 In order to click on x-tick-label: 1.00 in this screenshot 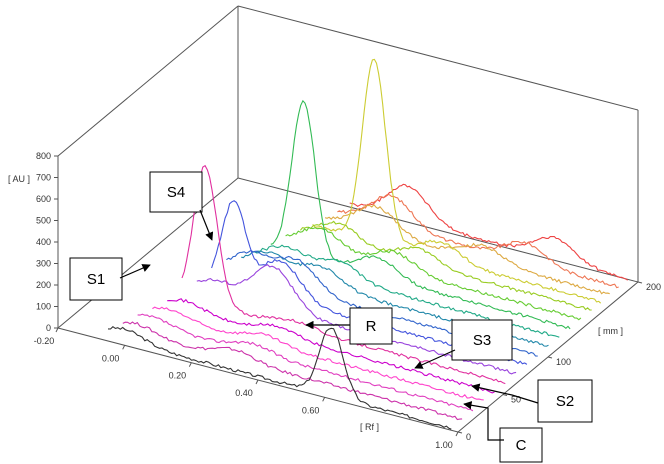, I will do `click(444, 445)`.